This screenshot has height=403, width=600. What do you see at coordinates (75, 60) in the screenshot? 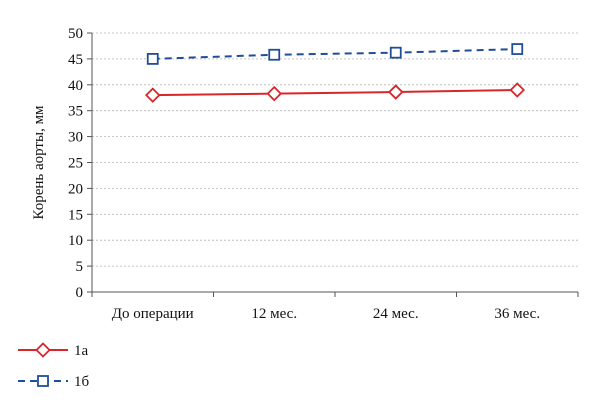
I see `y-tick-label: 45` at bounding box center [75, 60].